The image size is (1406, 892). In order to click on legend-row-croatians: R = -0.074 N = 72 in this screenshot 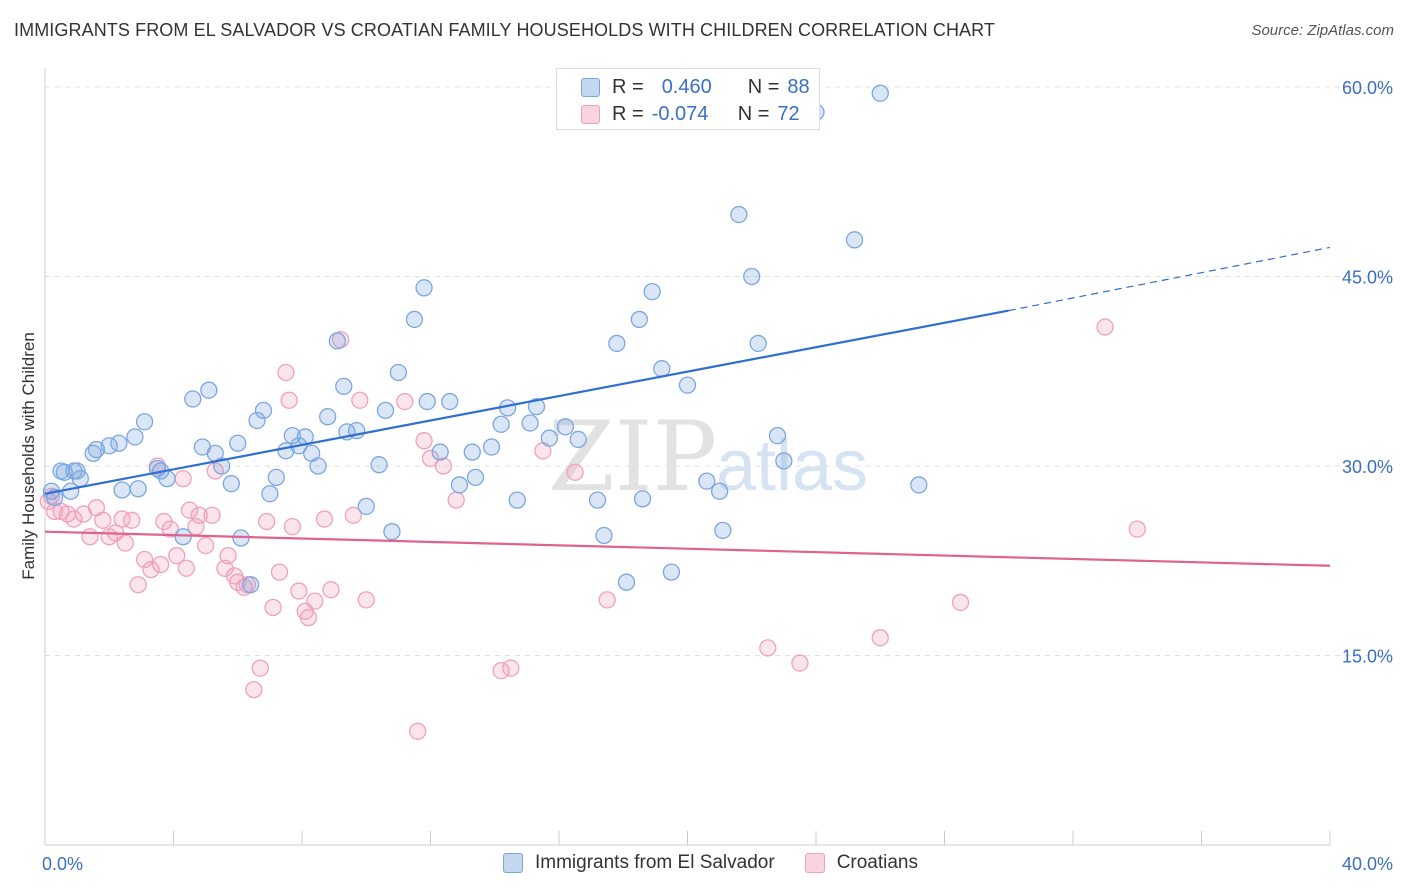, I will do `click(690, 114)`.